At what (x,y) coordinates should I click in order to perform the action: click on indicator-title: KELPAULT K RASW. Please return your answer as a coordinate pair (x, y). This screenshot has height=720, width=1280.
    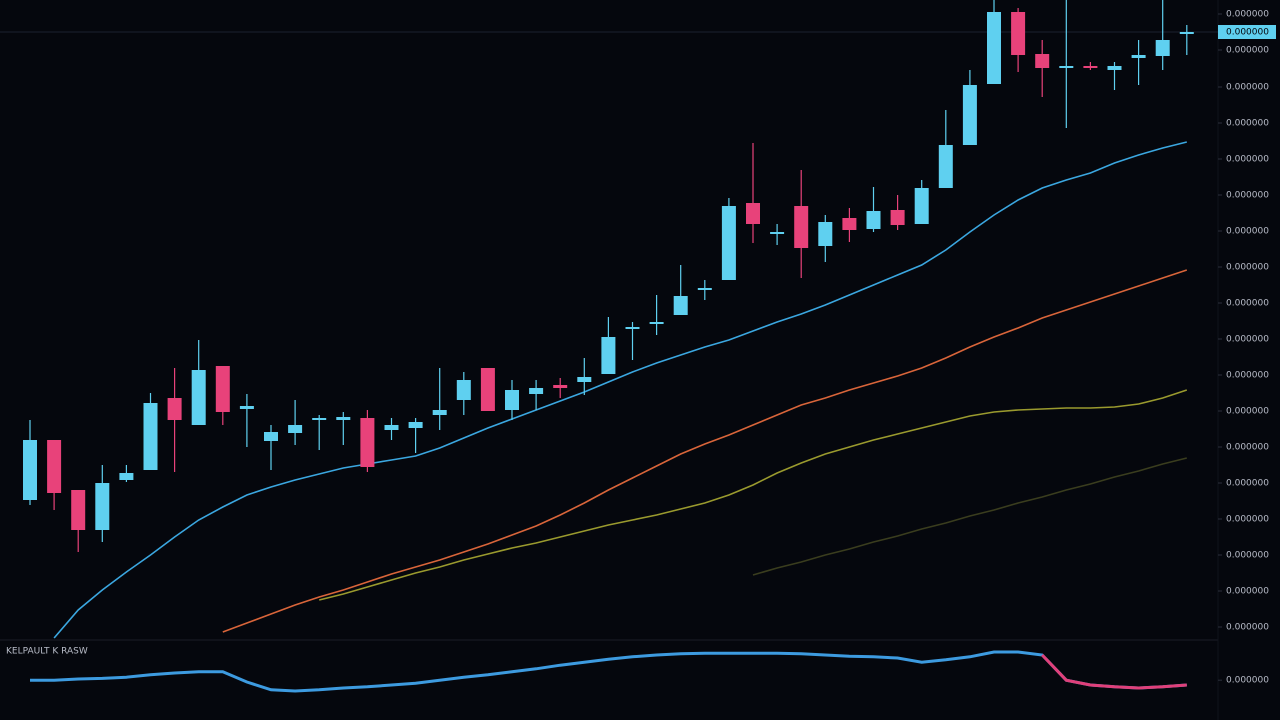
    Looking at the image, I should click on (47, 652).